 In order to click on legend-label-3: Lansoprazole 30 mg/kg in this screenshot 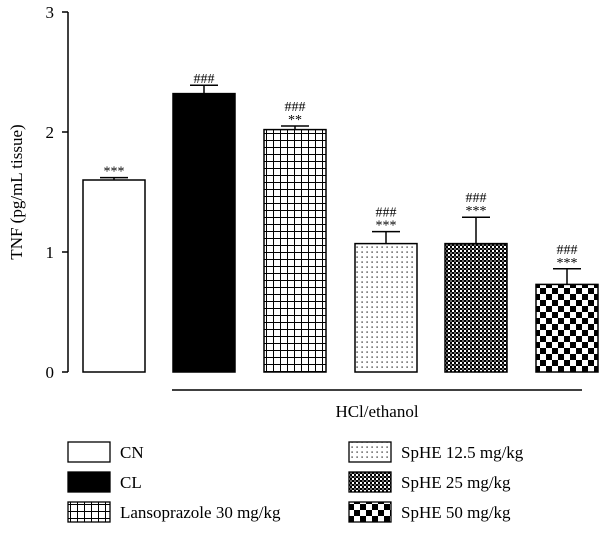, I will do `click(200, 512)`.